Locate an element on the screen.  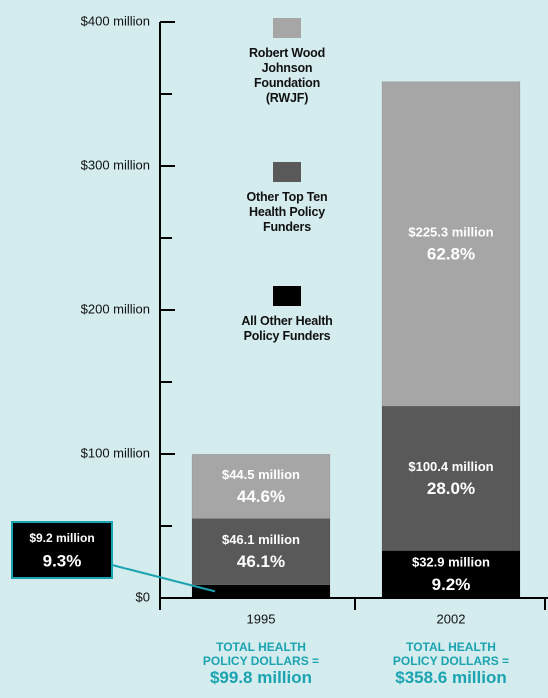
share-label: 44.6% is located at coordinates (261, 496).